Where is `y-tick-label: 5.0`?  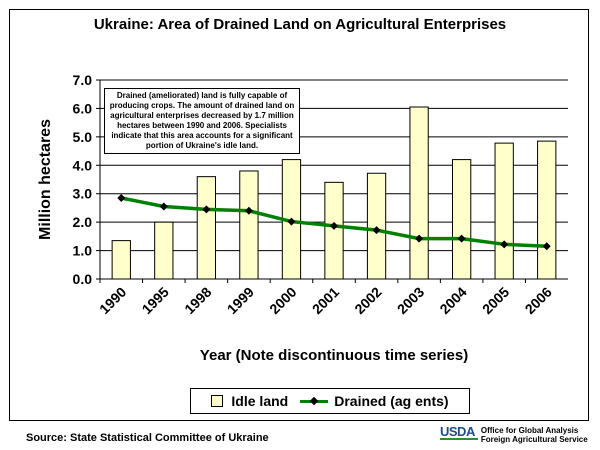 y-tick-label: 5.0 is located at coordinates (83, 137).